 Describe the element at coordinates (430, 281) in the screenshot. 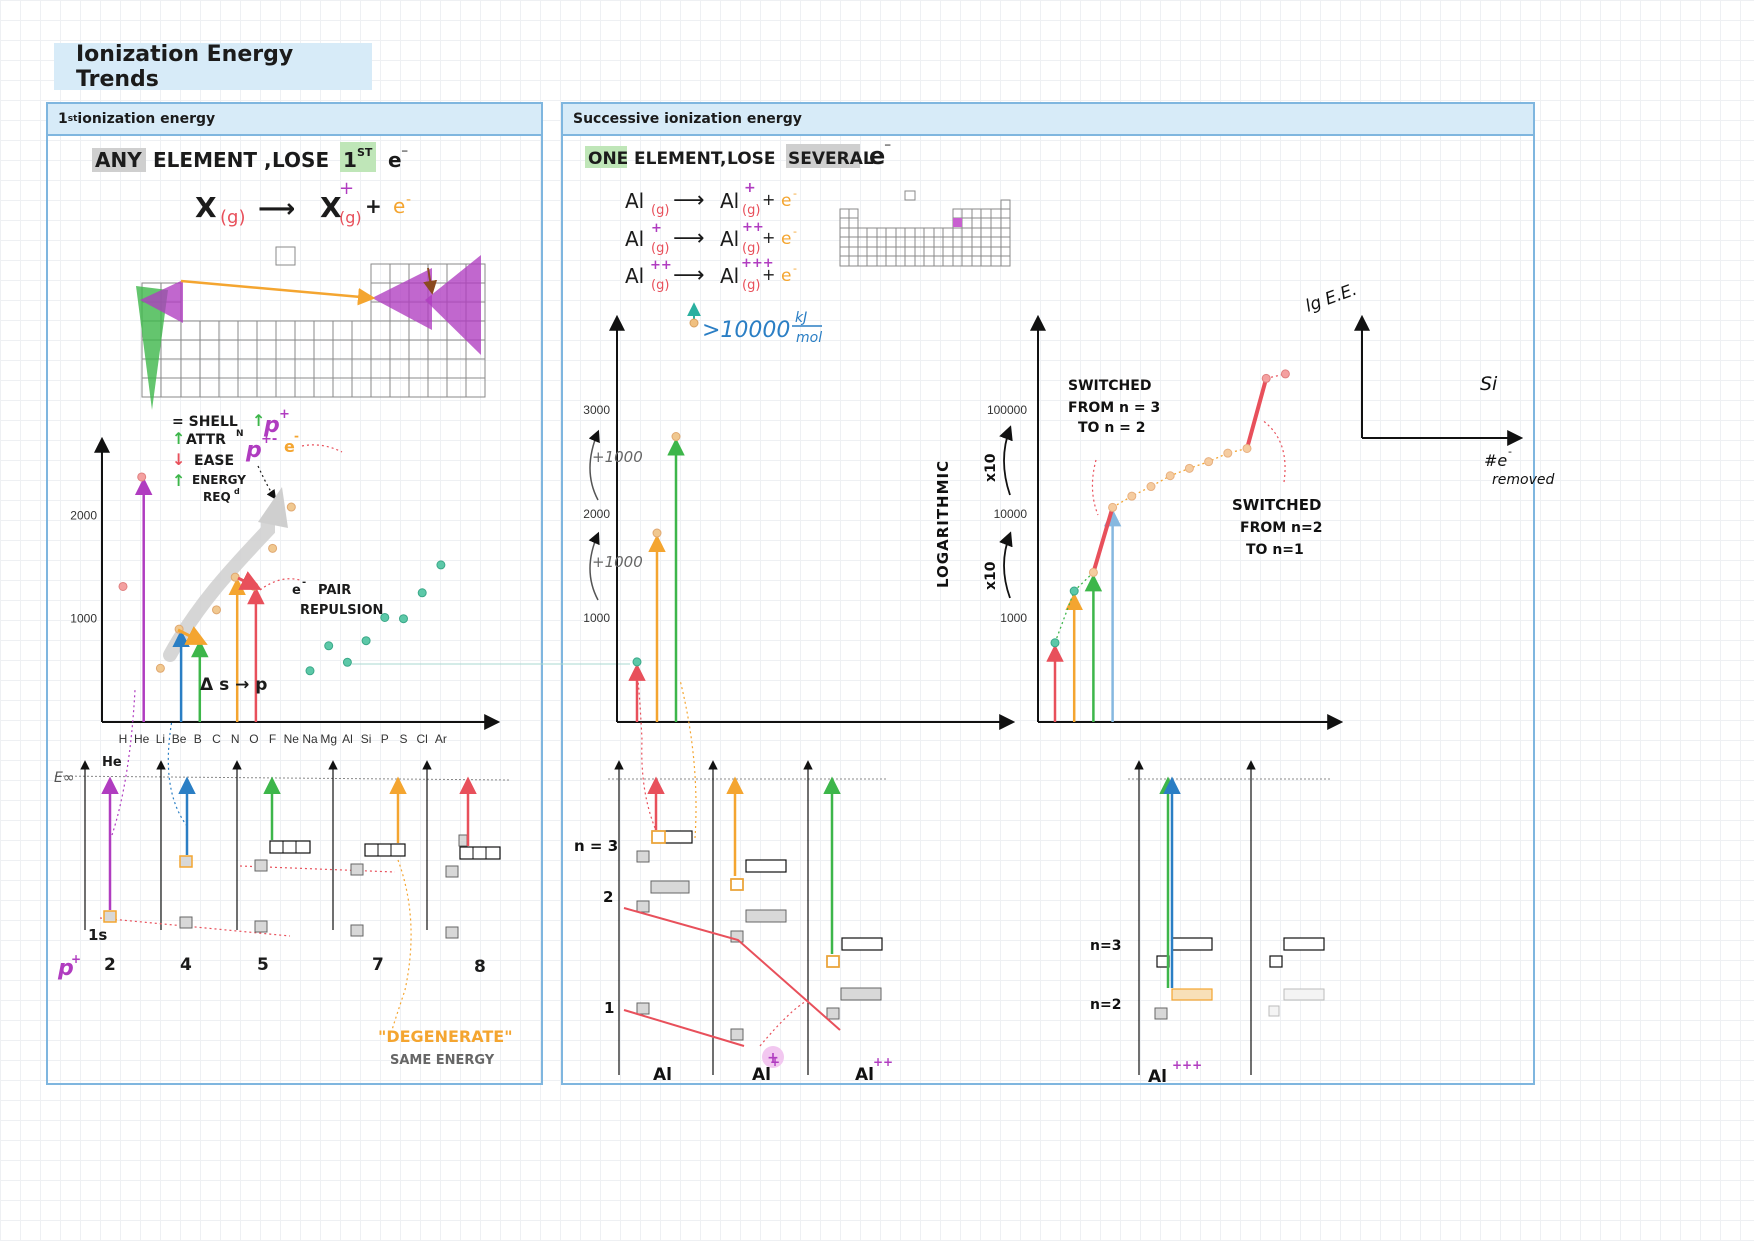

I see `trend-arrow-brown` at that location.